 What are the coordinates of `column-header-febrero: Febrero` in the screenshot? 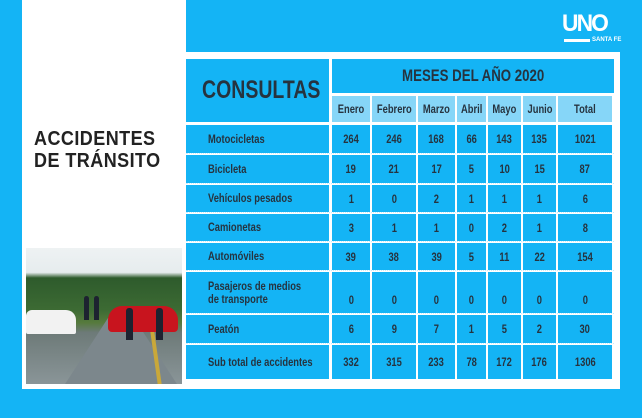 It's located at (394, 109).